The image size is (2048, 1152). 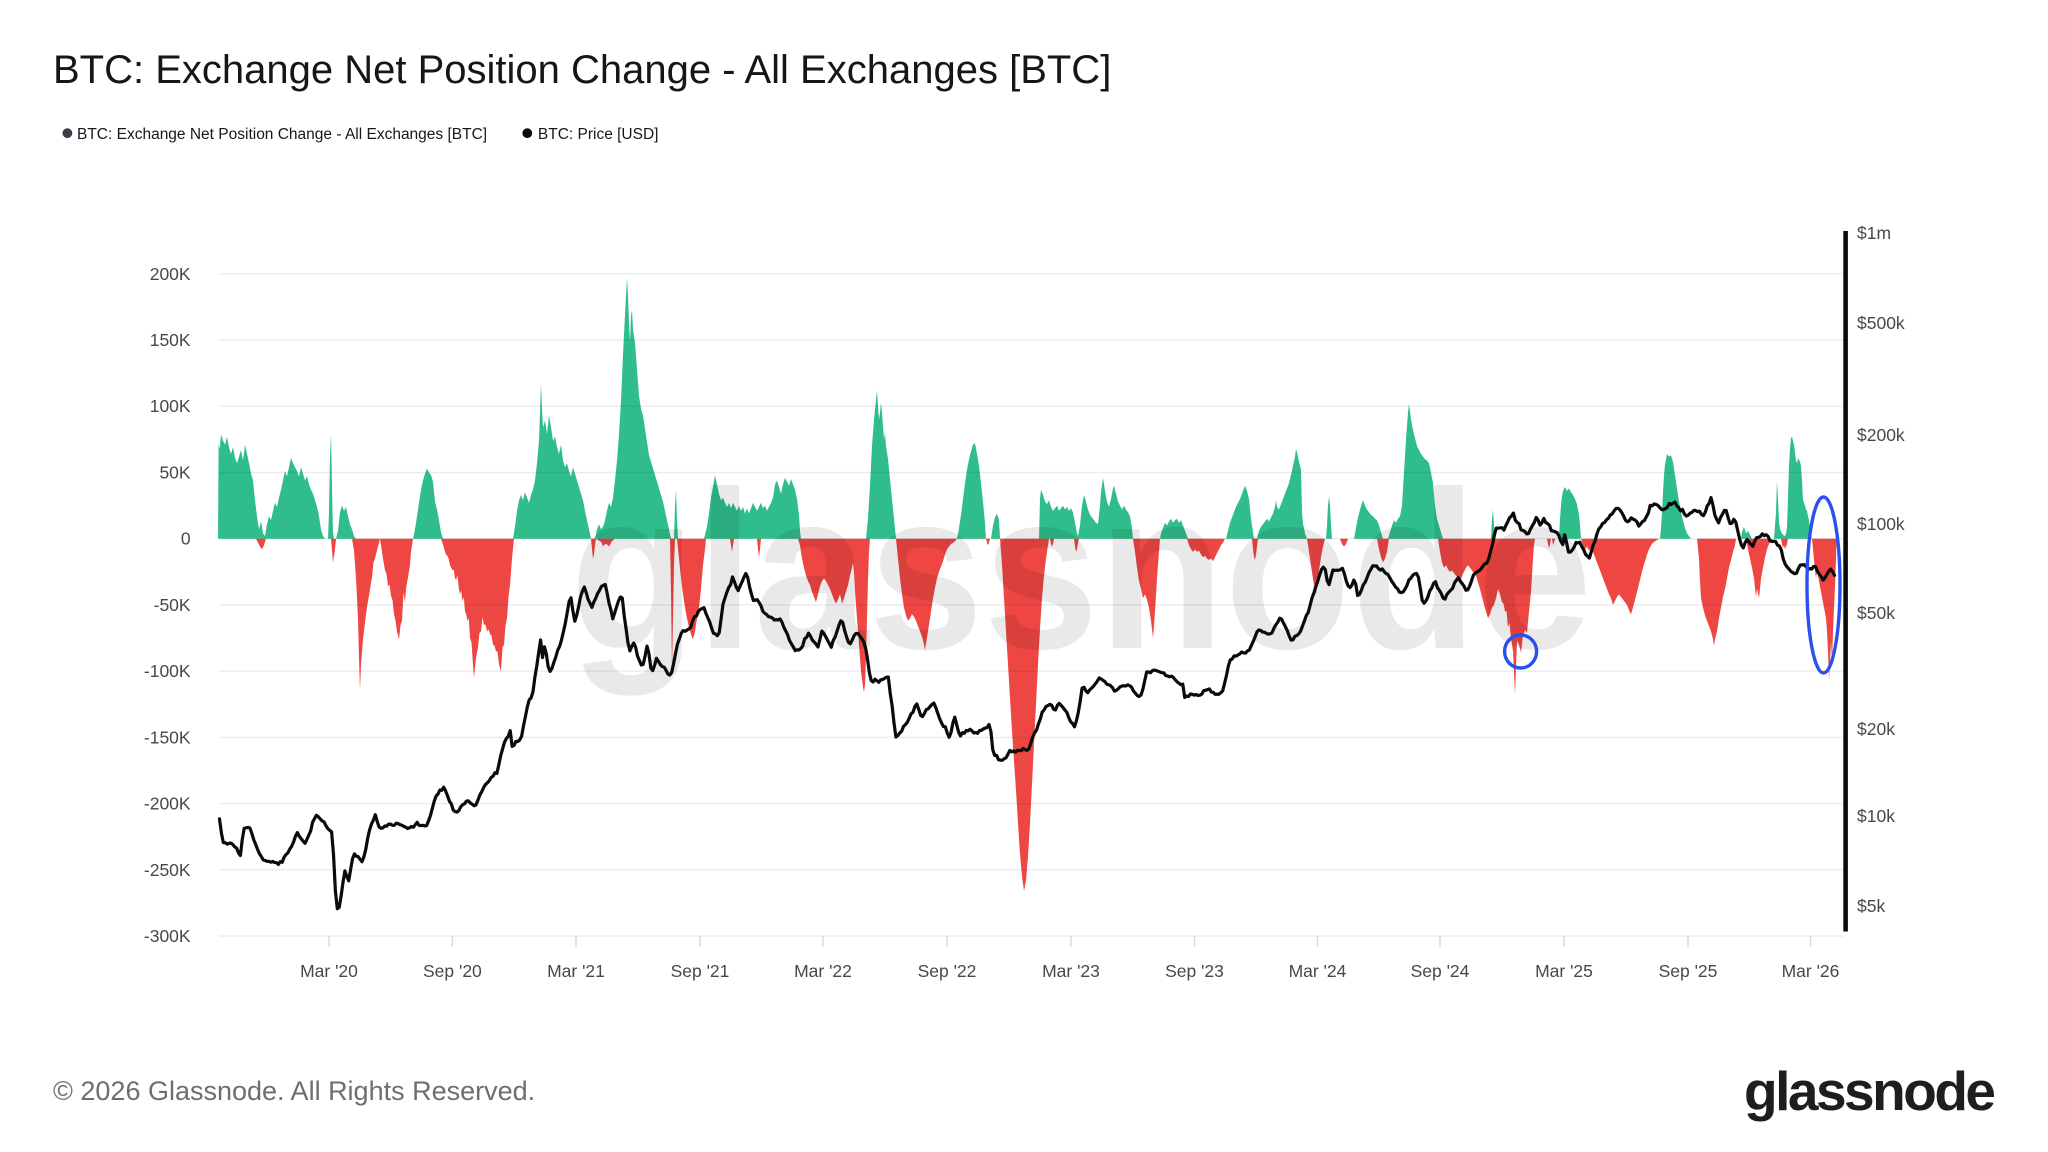 I want to click on svg-text: Sep '21, so click(x=700, y=971).